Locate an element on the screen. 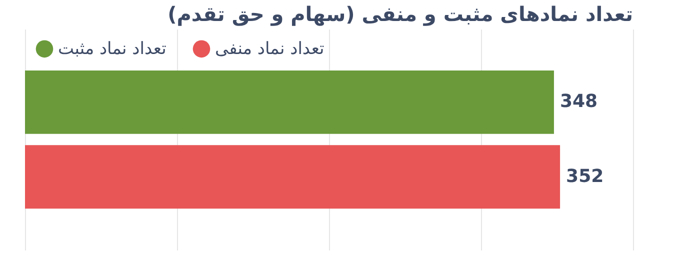 This screenshot has width=693, height=265. legend-label: تعداد نماد منفی is located at coordinates (270, 48).